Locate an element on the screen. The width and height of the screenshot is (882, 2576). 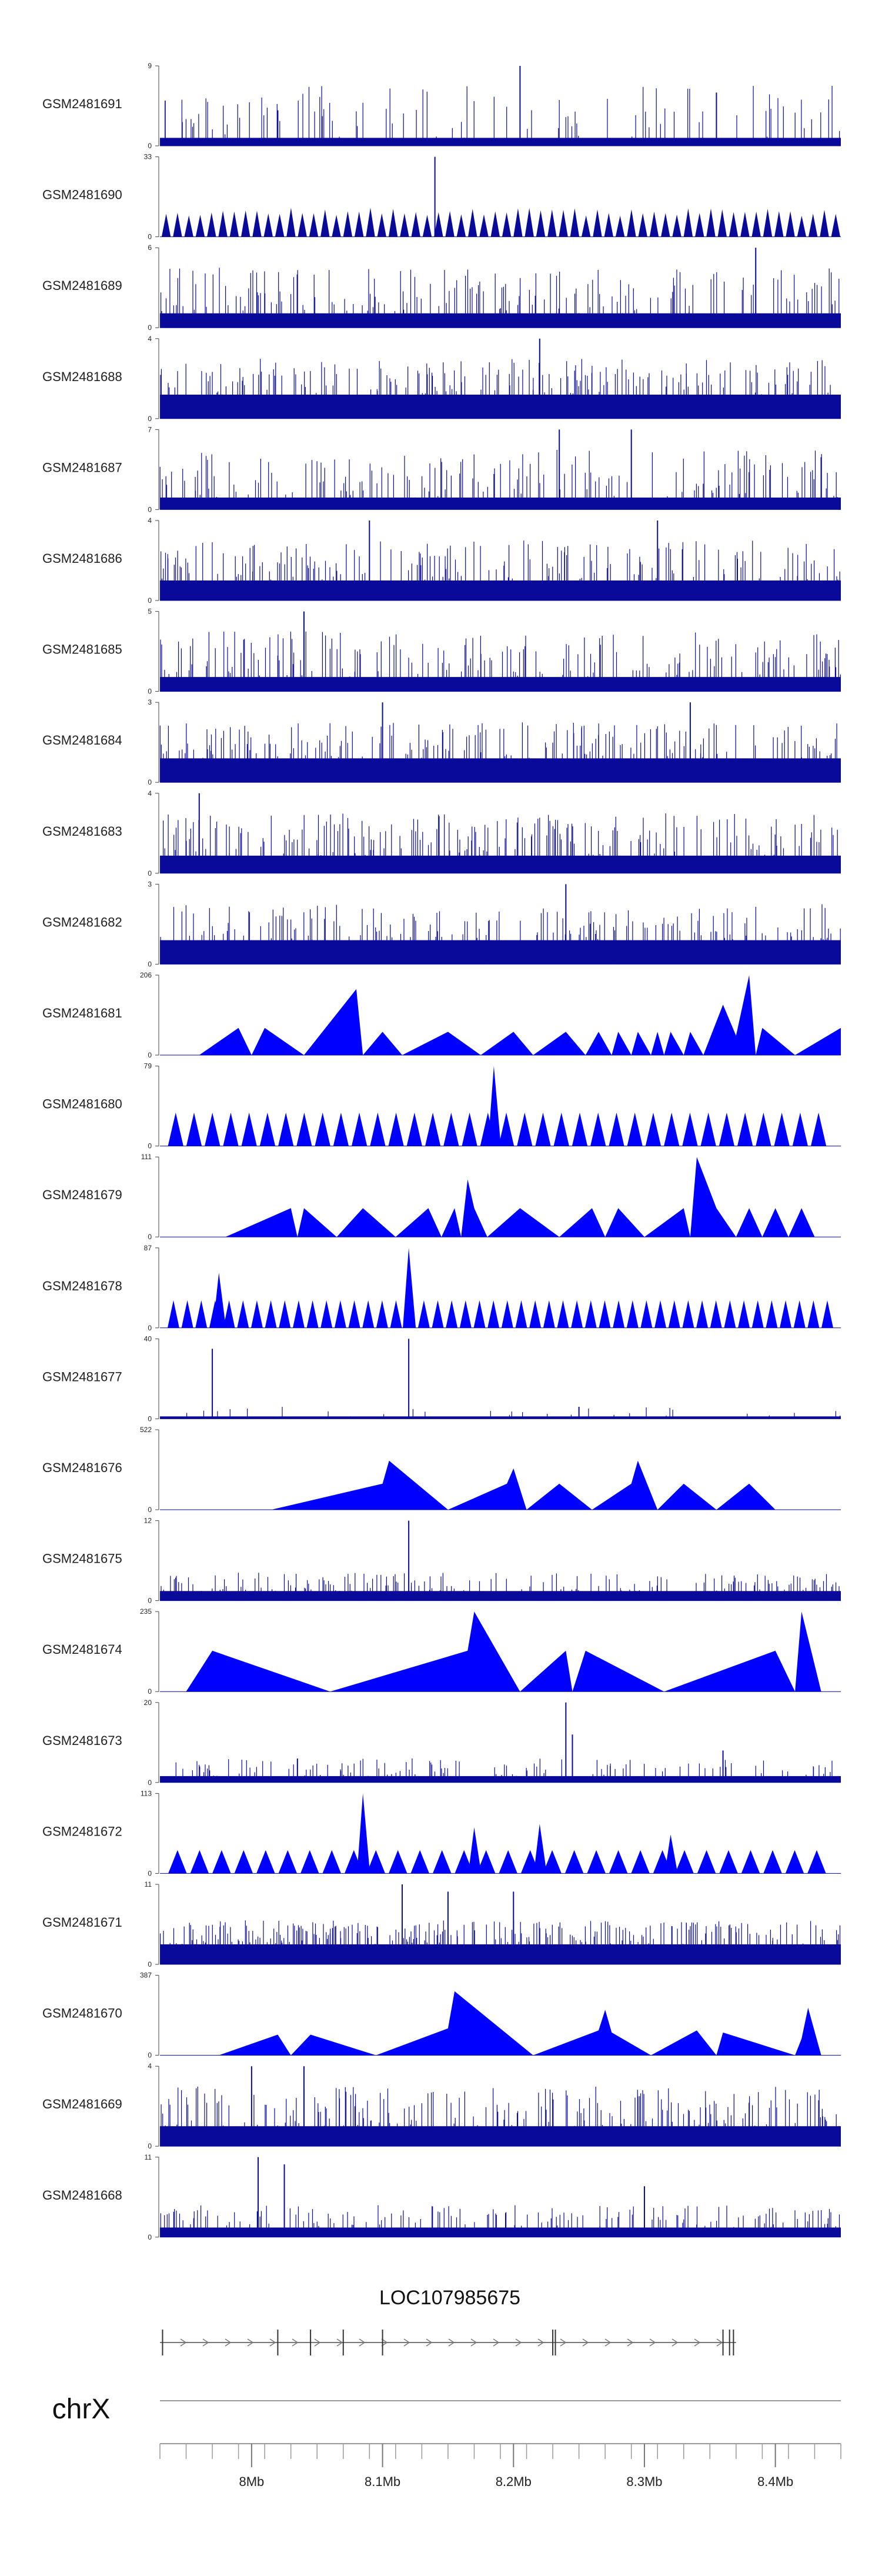
track-label: GSM2481674 is located at coordinates (82, 1649).